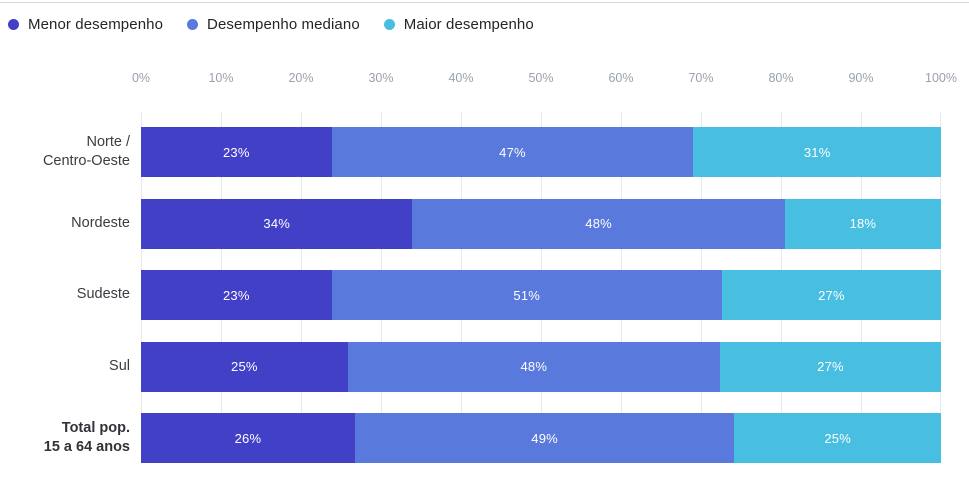 This screenshot has height=487, width=969. I want to click on category-label: Total pop. 15 a 64 anos, so click(65, 438).